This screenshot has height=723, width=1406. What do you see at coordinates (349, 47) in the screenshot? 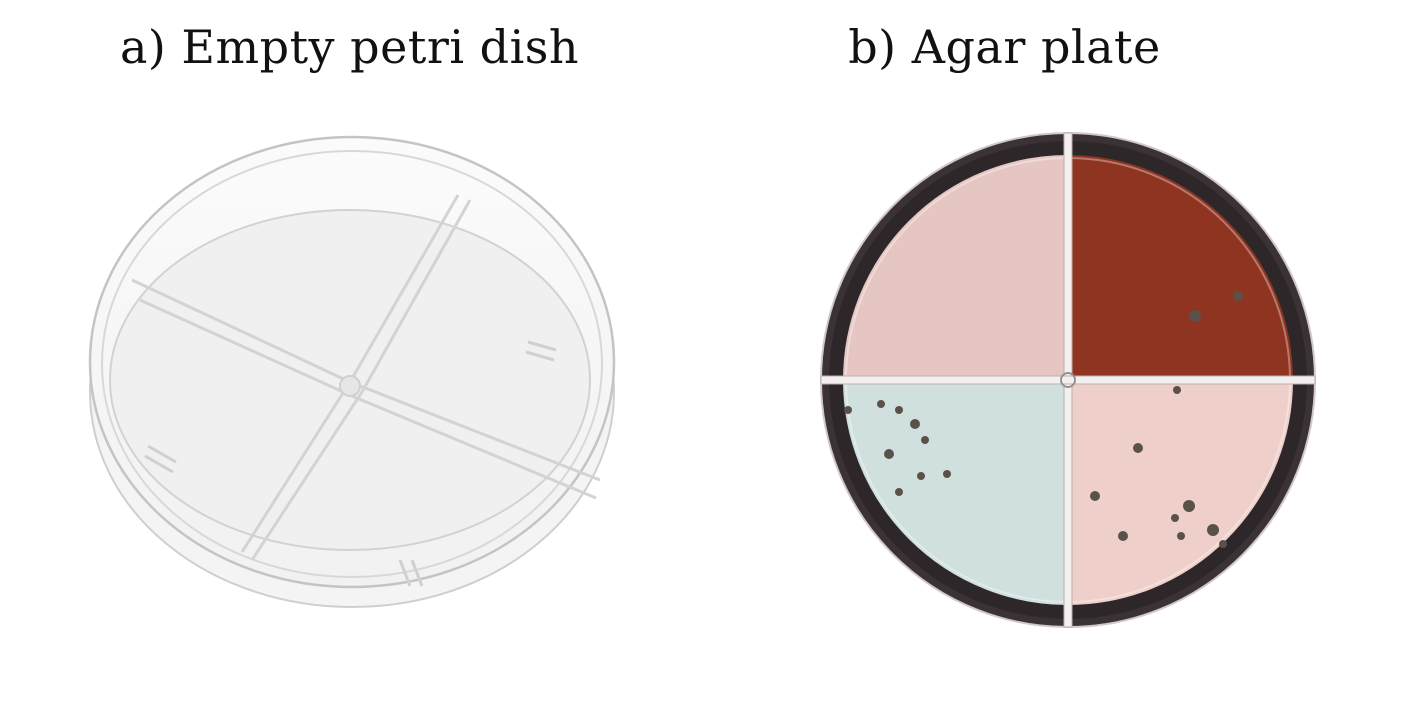
I see `panel-title: a) Empty petri dish` at bounding box center [349, 47].